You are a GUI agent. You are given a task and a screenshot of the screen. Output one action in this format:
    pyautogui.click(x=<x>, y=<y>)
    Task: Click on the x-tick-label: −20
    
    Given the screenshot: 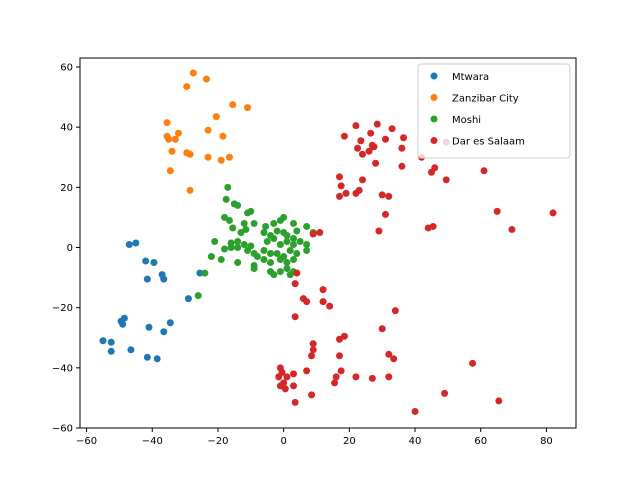 What is the action you would take?
    pyautogui.click(x=217, y=441)
    